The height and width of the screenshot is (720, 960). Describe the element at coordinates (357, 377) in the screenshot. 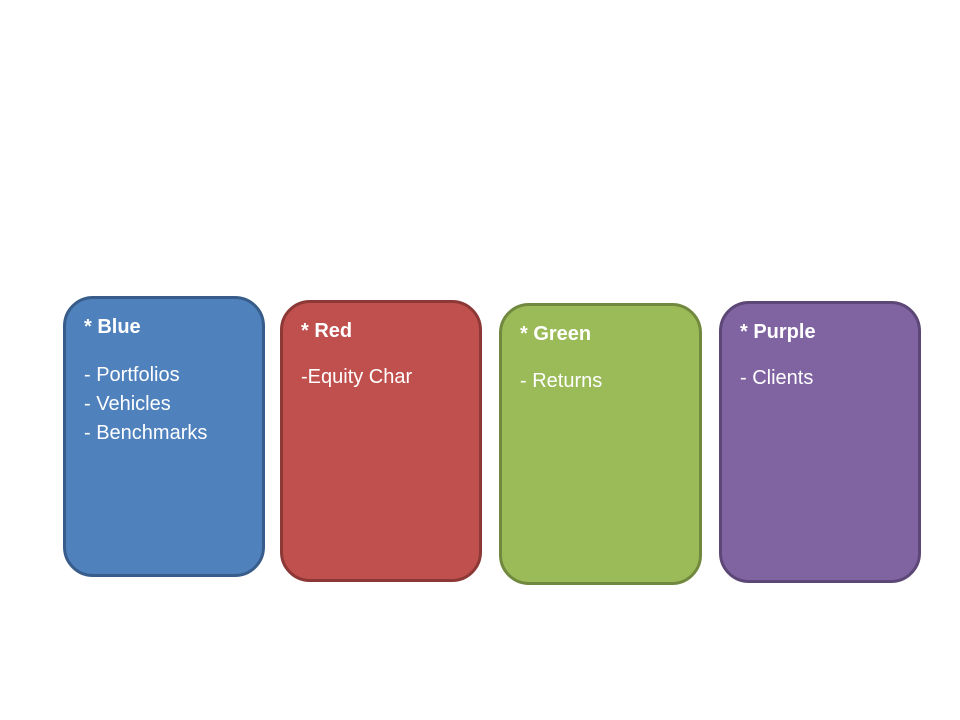

I see `card-item: -Equity Char` at that location.